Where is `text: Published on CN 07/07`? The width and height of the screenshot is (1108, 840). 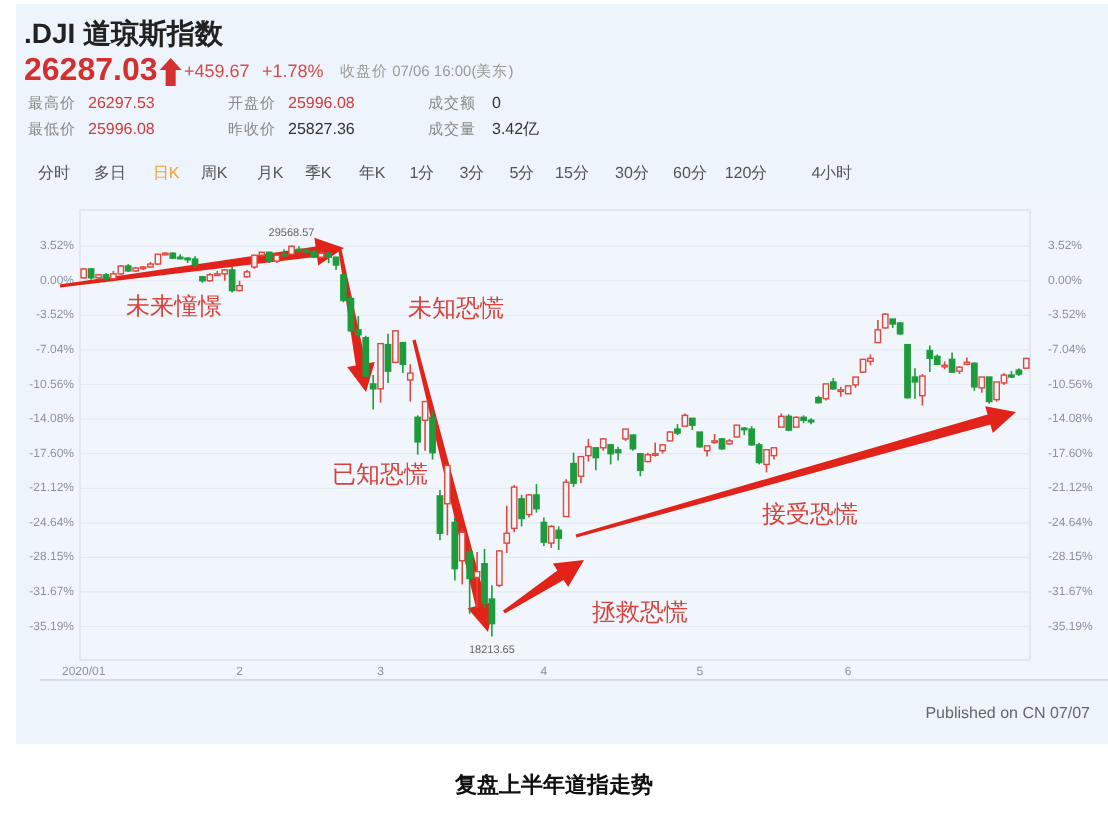 text: Published on CN 07/07 is located at coordinates (1008, 713).